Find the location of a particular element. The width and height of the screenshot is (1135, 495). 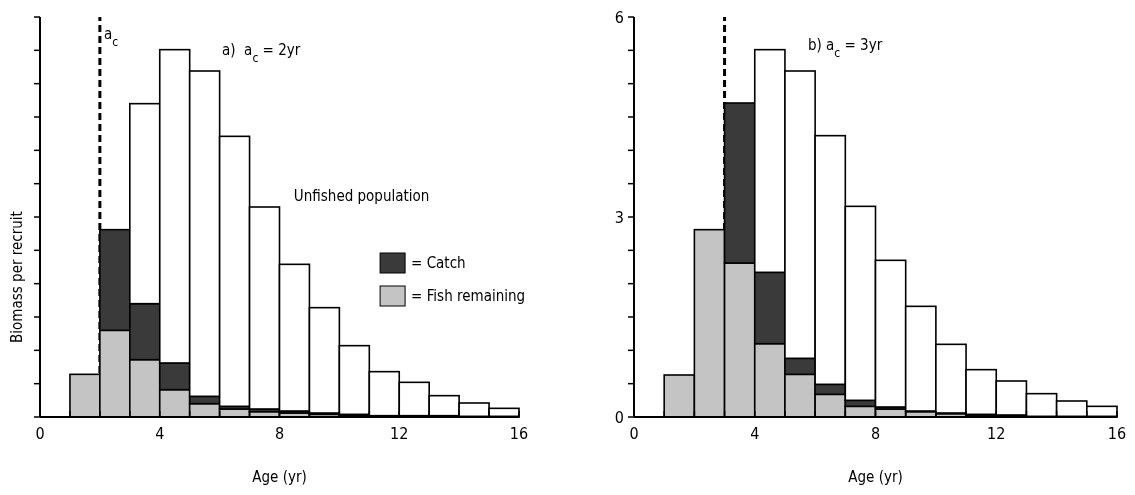

y-tick-label: 3 is located at coordinates (619, 217).